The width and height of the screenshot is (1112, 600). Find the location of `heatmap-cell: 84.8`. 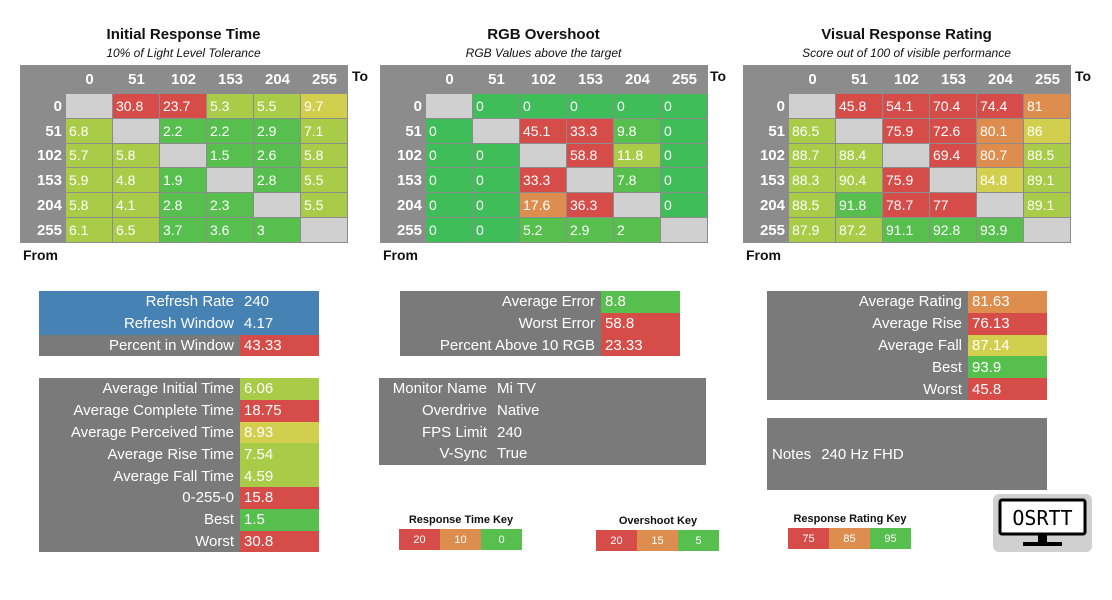

heatmap-cell: 84.8 is located at coordinates (1000, 181).